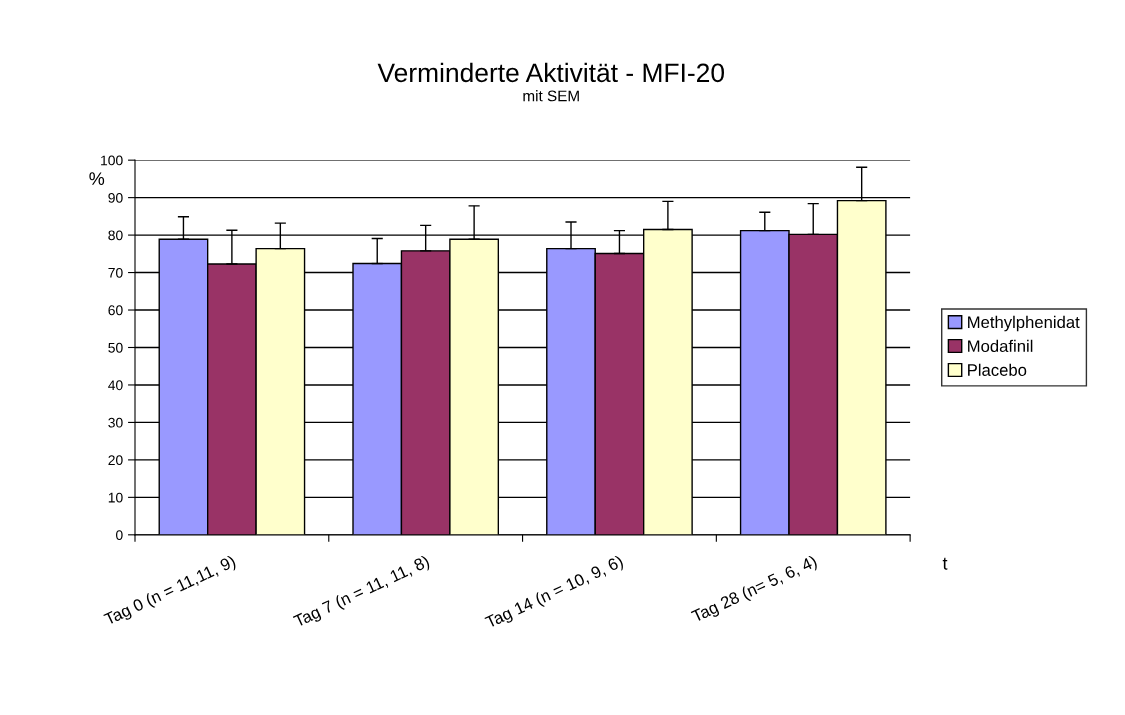 This screenshot has width=1125, height=715. What do you see at coordinates (115, 497) in the screenshot?
I see `y-tick-label: 10` at bounding box center [115, 497].